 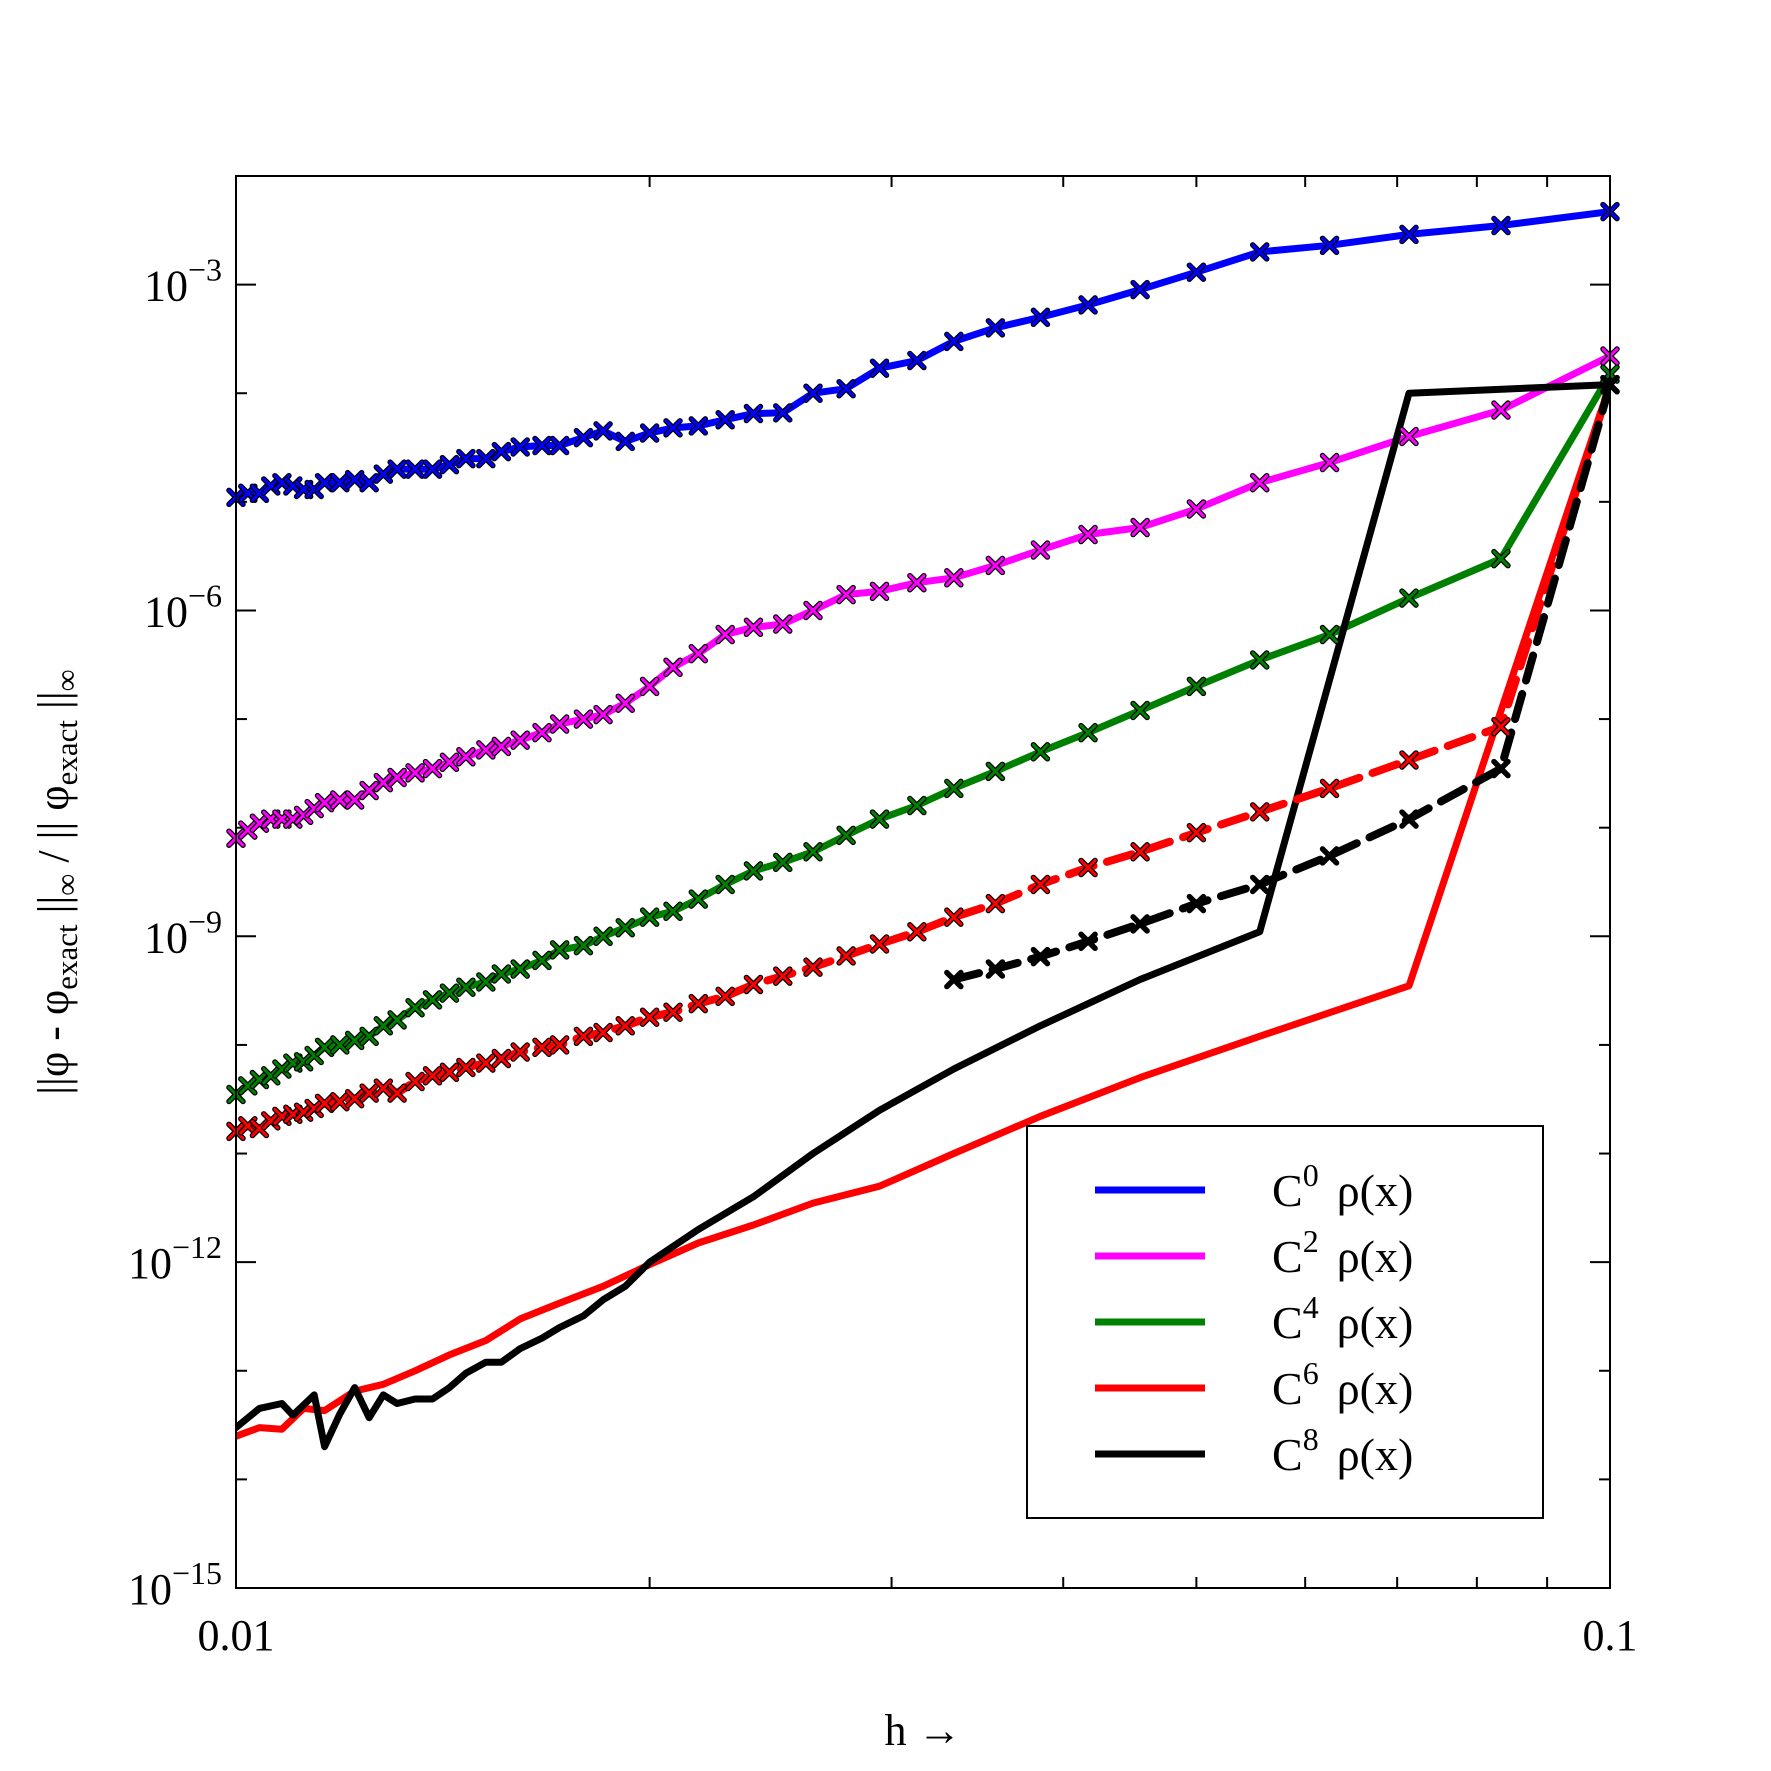 What do you see at coordinates (1287, 1256) in the screenshot?
I see `legend-label-base: C` at bounding box center [1287, 1256].